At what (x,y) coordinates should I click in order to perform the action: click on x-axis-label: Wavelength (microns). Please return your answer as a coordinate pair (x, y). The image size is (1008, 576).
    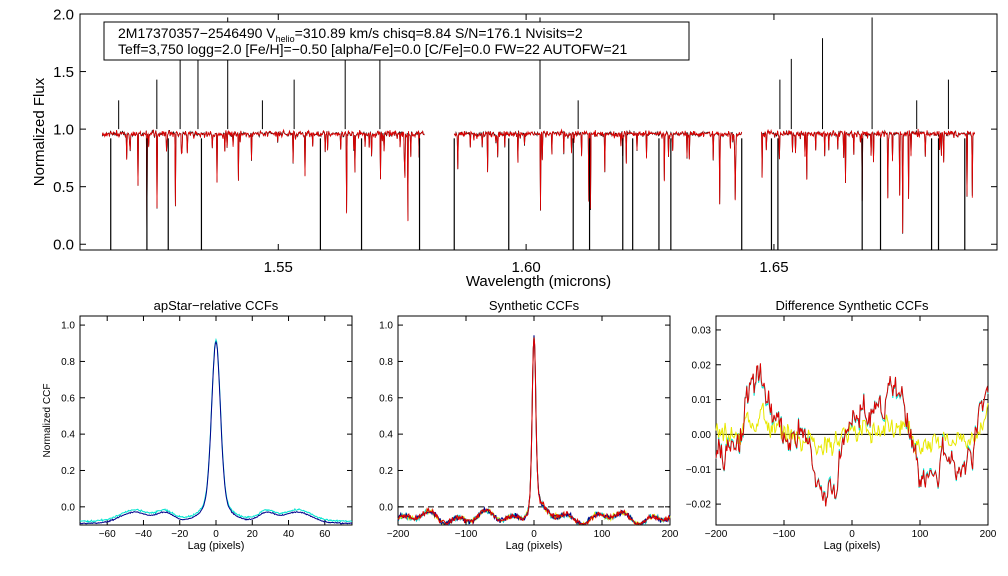
    Looking at the image, I should click on (538, 281).